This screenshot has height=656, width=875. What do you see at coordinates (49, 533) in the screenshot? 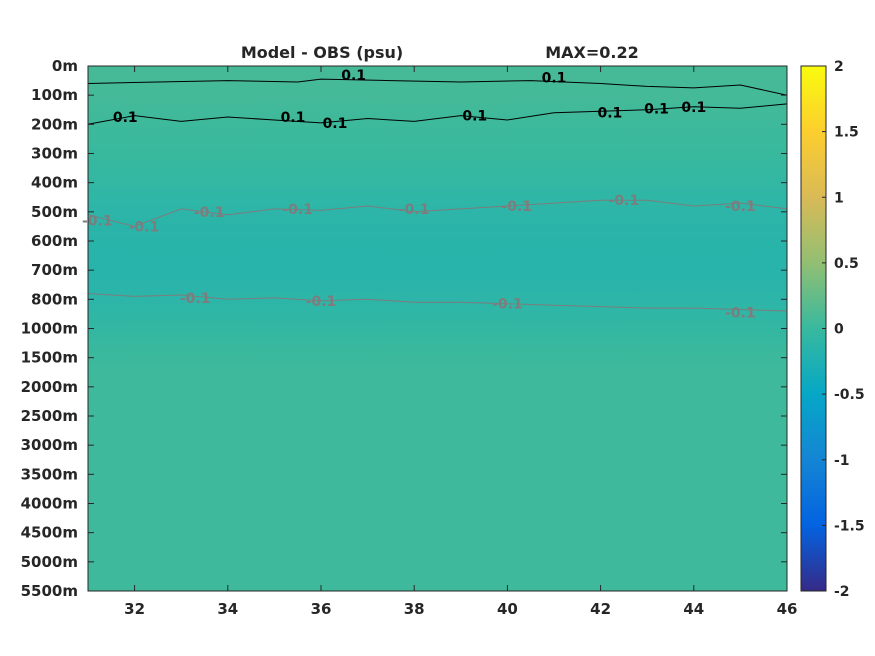
I see `y-tick-label: 4500m` at bounding box center [49, 533].